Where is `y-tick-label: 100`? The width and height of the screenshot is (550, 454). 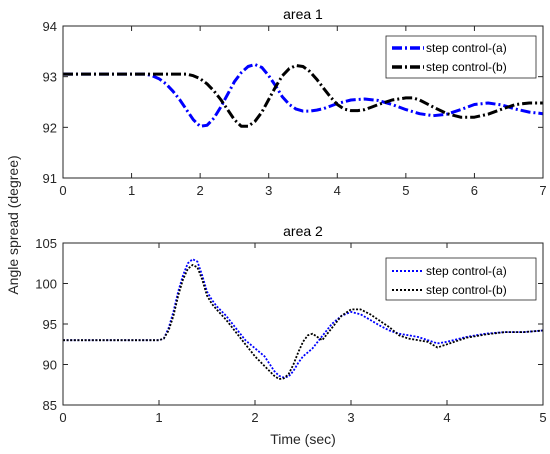
y-tick-label: 100 is located at coordinates (46, 284).